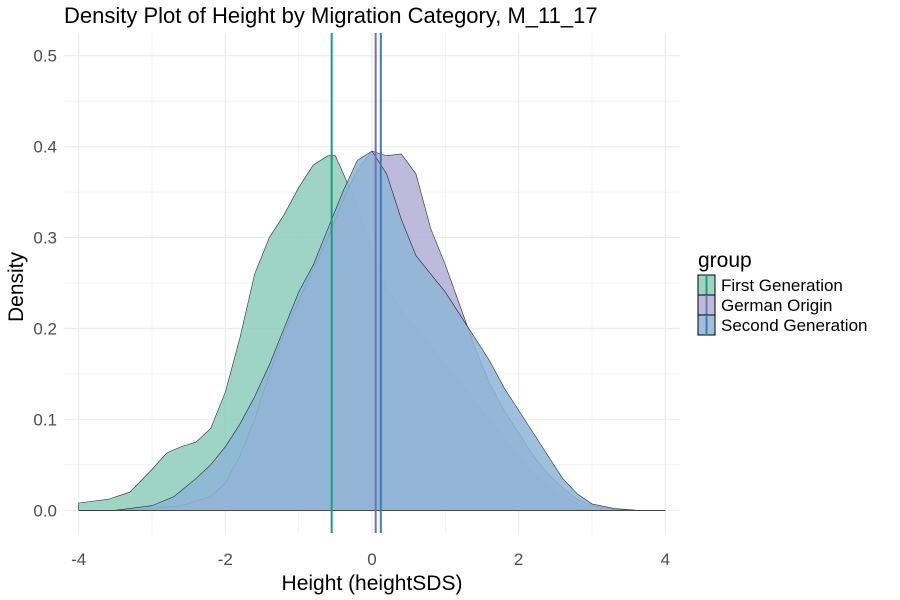 This screenshot has height=600, width=900. Describe the element at coordinates (45, 328) in the screenshot. I see `y-tick-label: 0.2` at that location.